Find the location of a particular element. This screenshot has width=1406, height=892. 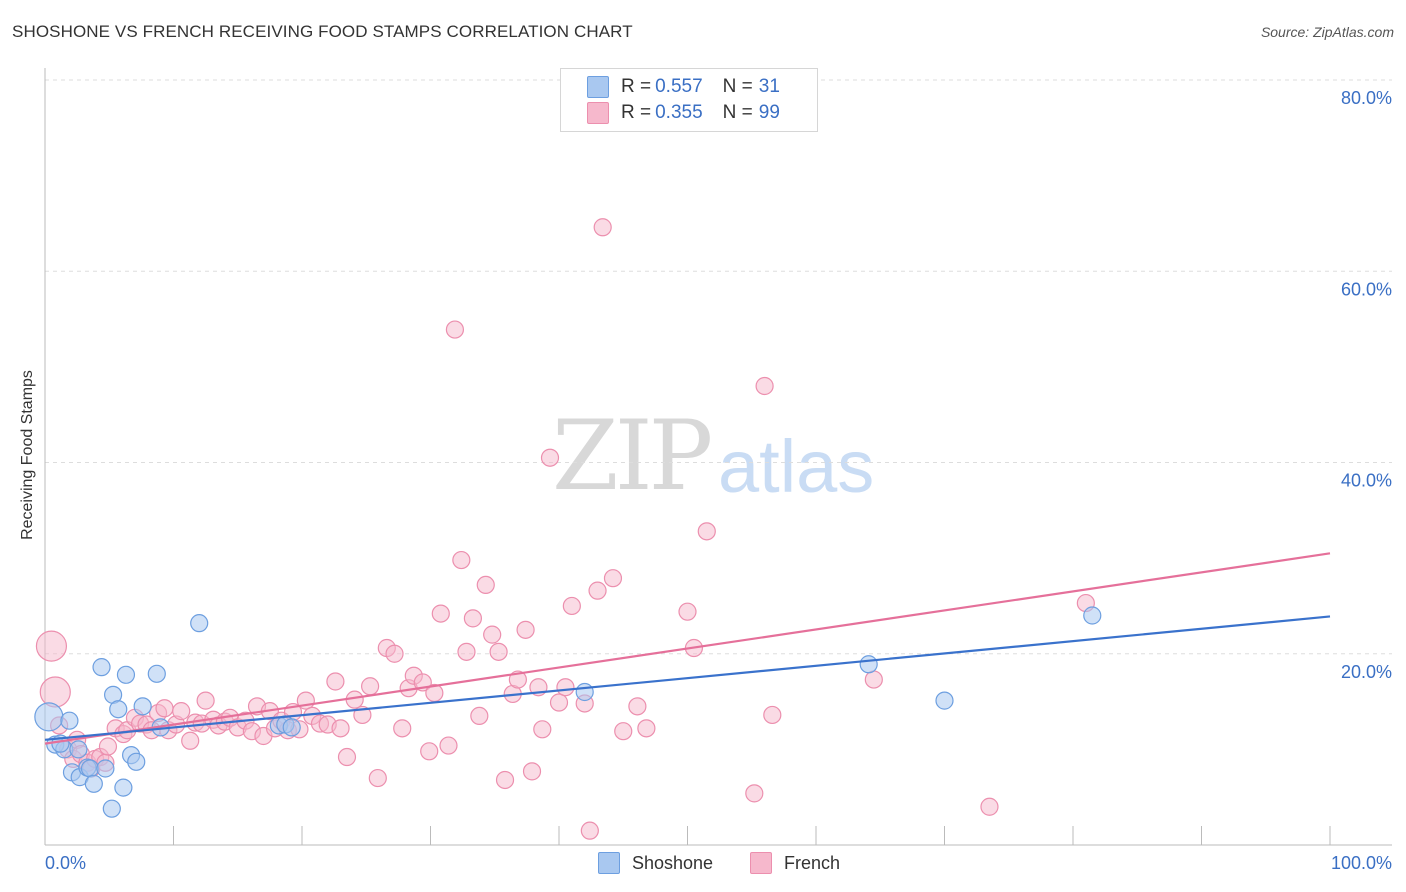

legend-r-value: 0.355 is located at coordinates (679, 112).